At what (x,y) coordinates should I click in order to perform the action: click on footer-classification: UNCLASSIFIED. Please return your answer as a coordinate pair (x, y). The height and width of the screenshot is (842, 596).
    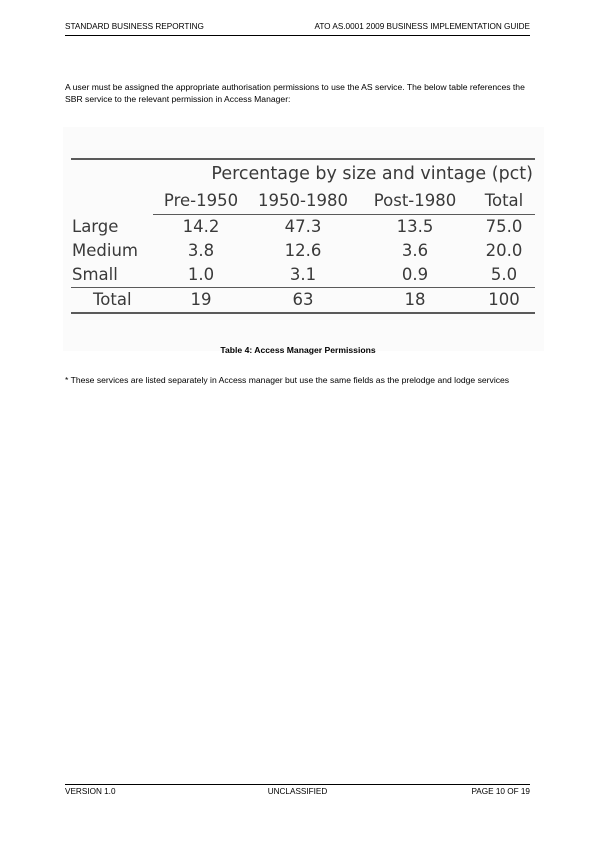
    Looking at the image, I should click on (297, 791).